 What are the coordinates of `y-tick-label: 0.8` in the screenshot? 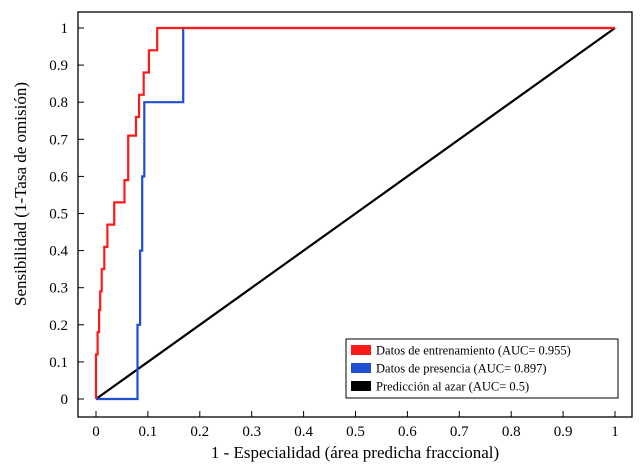 It's located at (58, 103).